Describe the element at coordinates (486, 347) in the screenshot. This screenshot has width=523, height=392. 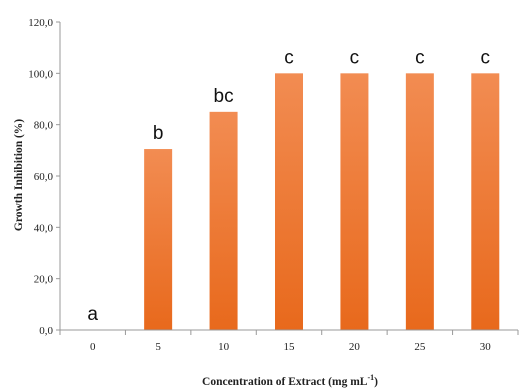
I see `x-tick-label: 30` at that location.